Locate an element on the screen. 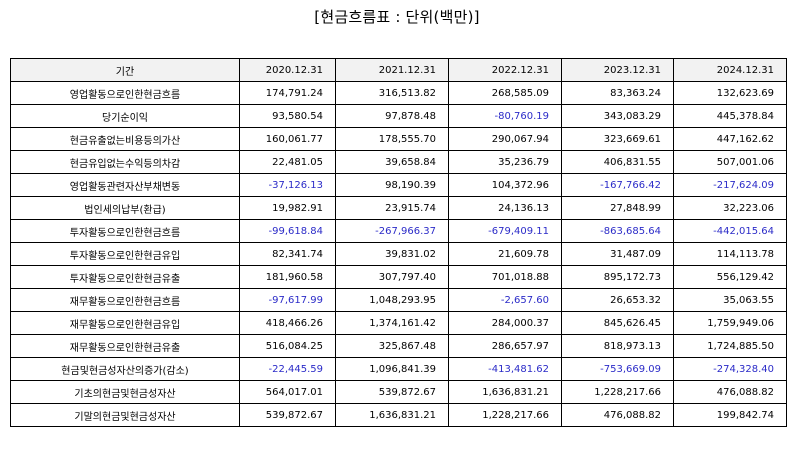 The width and height of the screenshot is (794, 452). table-cell: 539,872.67 is located at coordinates (287, 415).